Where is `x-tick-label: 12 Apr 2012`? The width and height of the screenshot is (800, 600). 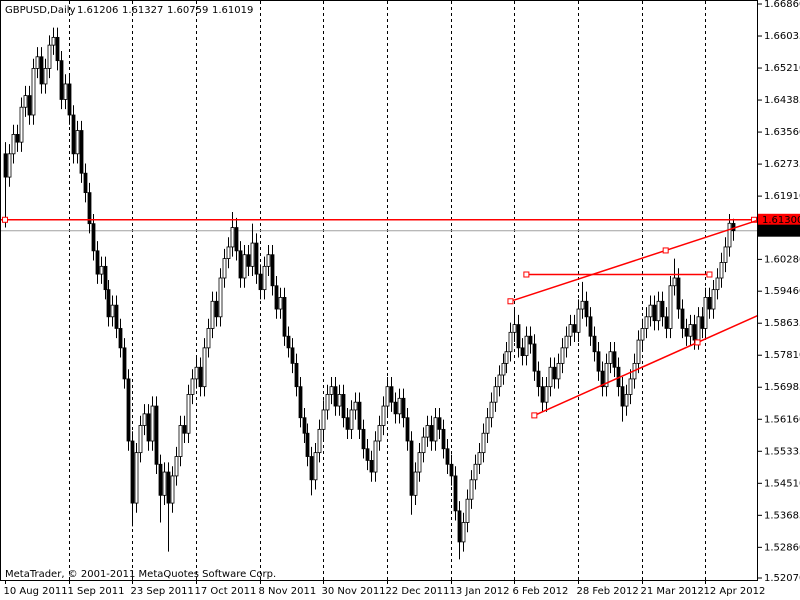
x-tick-label: 12 Apr 2012 is located at coordinates (735, 591).